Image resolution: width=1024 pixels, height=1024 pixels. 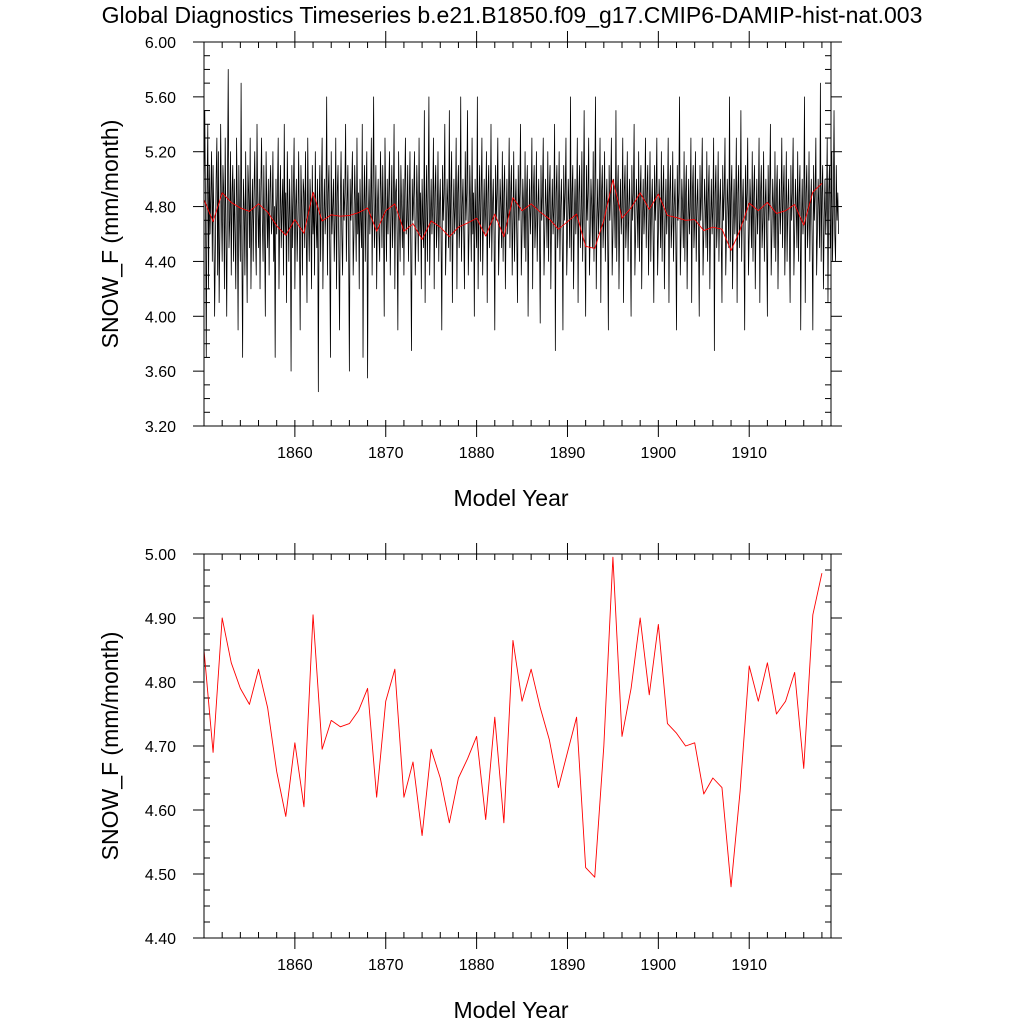 What do you see at coordinates (160, 811) in the screenshot?
I see `bottom-y-tick-label: 4.60` at bounding box center [160, 811].